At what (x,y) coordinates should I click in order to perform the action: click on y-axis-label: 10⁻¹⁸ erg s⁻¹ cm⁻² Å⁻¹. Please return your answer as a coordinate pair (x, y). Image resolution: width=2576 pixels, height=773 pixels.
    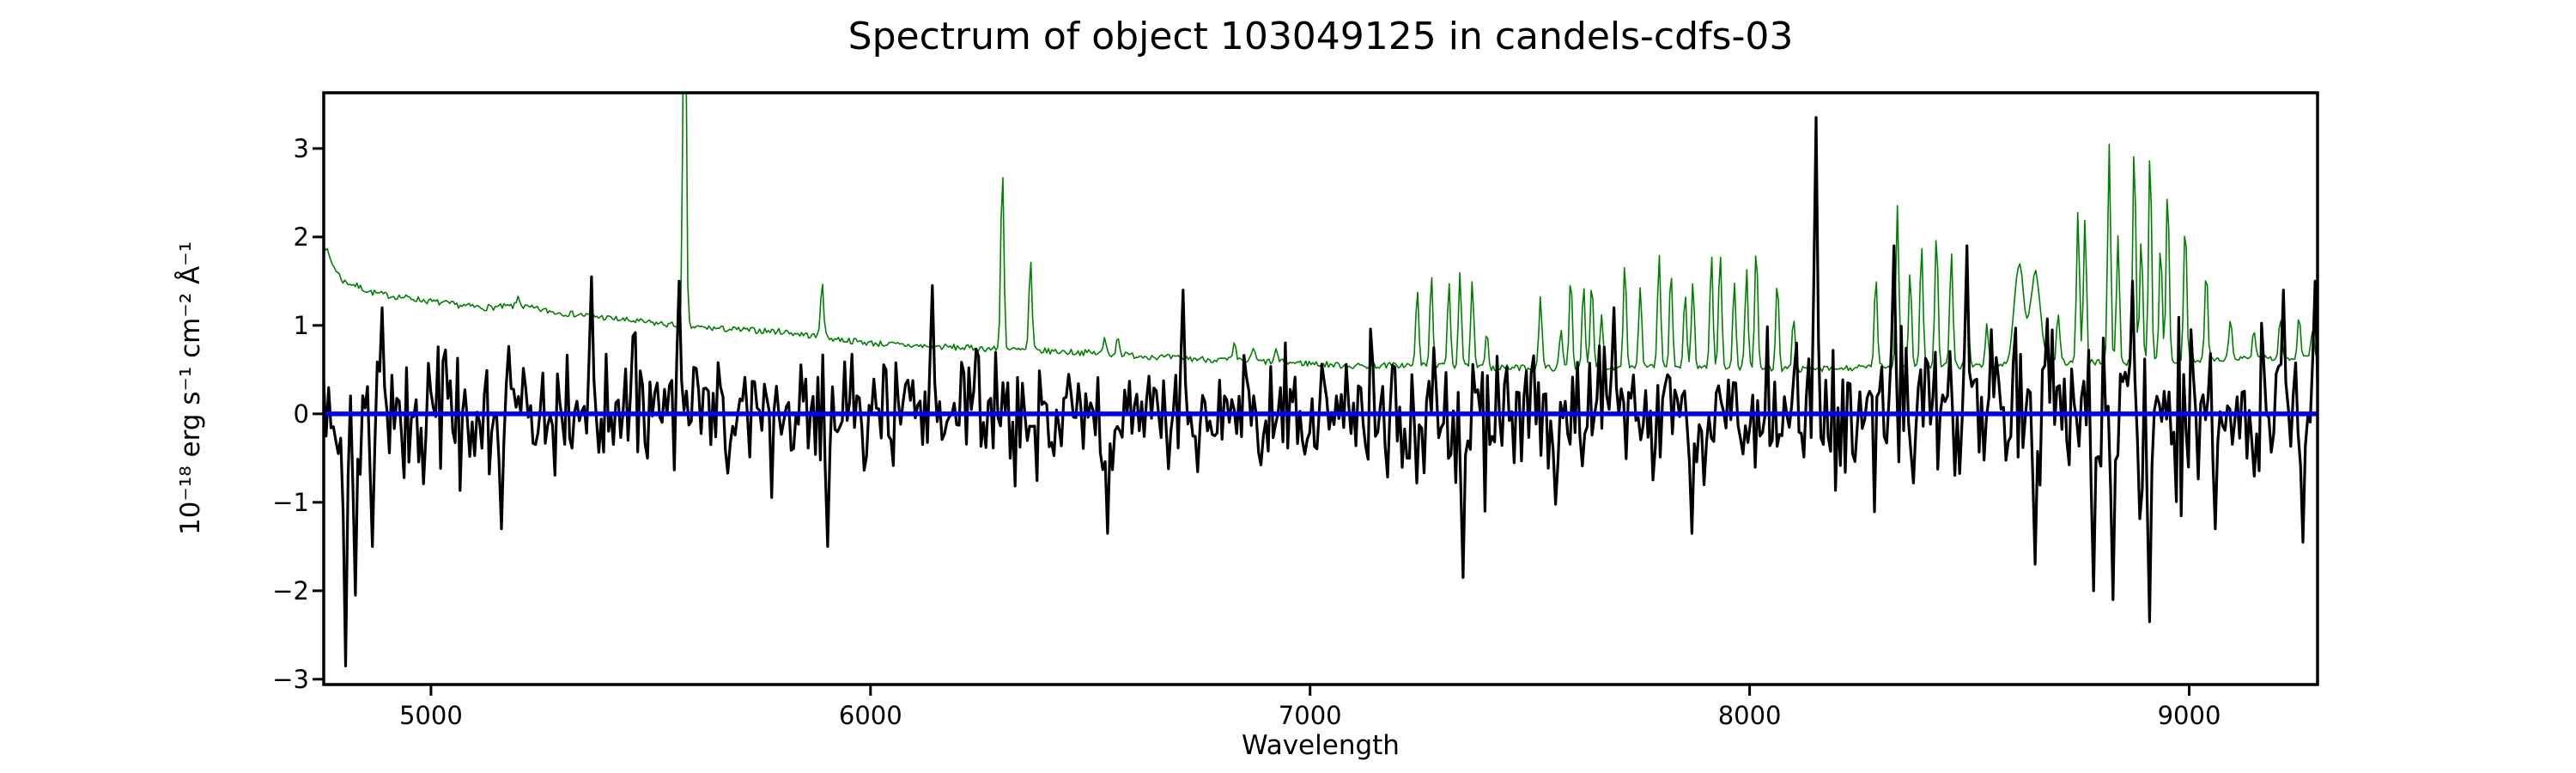
    Looking at the image, I should click on (191, 388).